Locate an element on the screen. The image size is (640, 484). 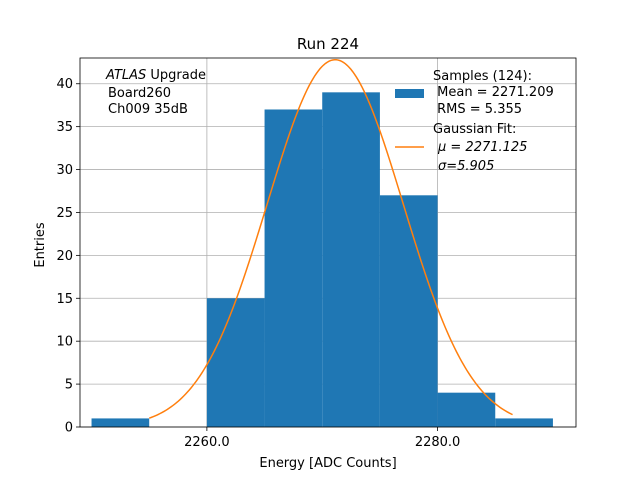
legend-samples-line-2: Mean = 2271.209 is located at coordinates (493, 92).